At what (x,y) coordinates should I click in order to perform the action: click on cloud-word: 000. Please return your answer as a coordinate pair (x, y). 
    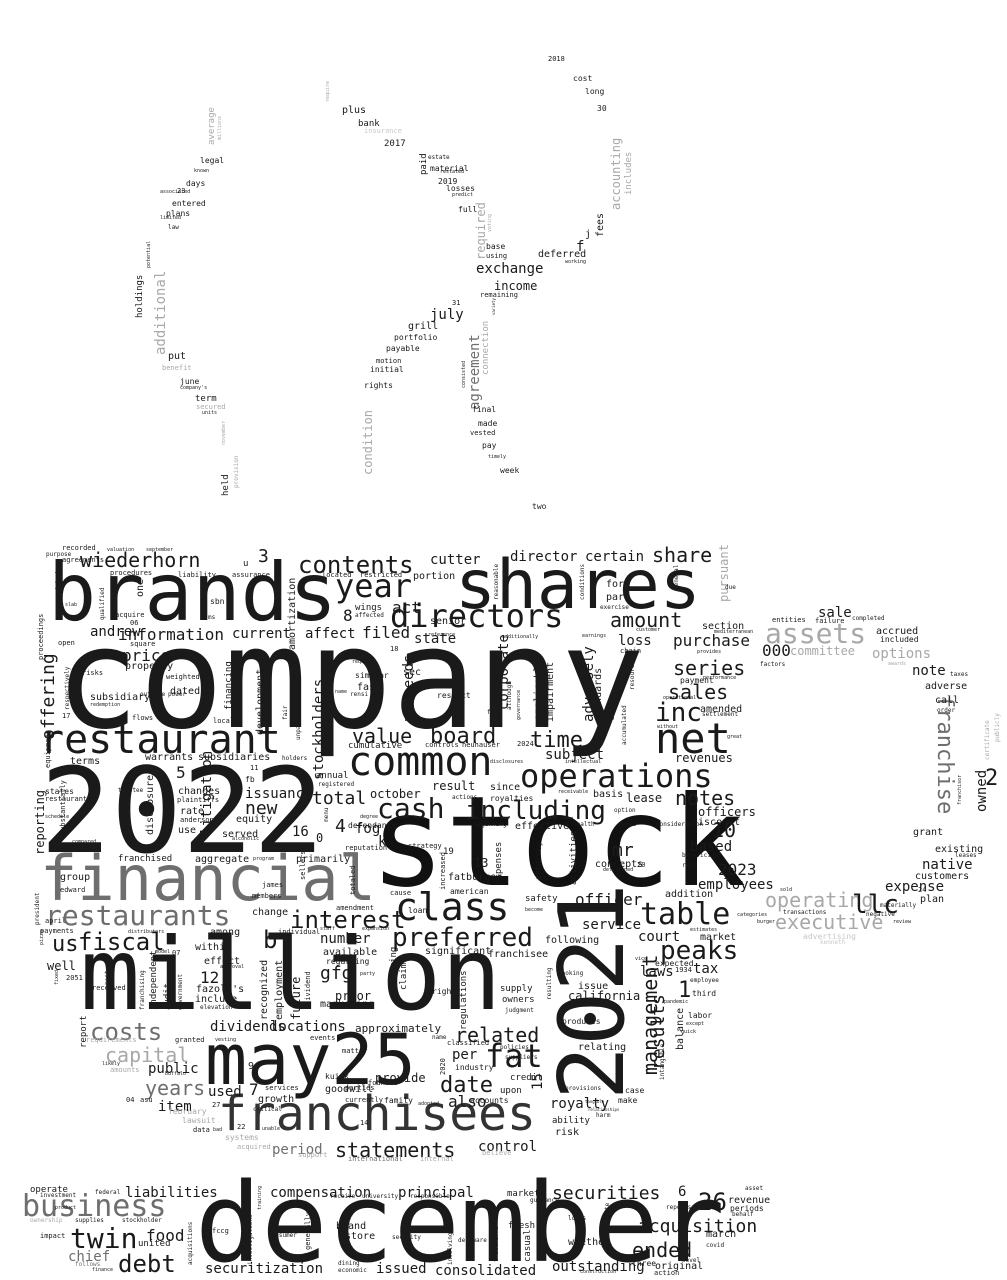
    Looking at the image, I should click on (776, 650).